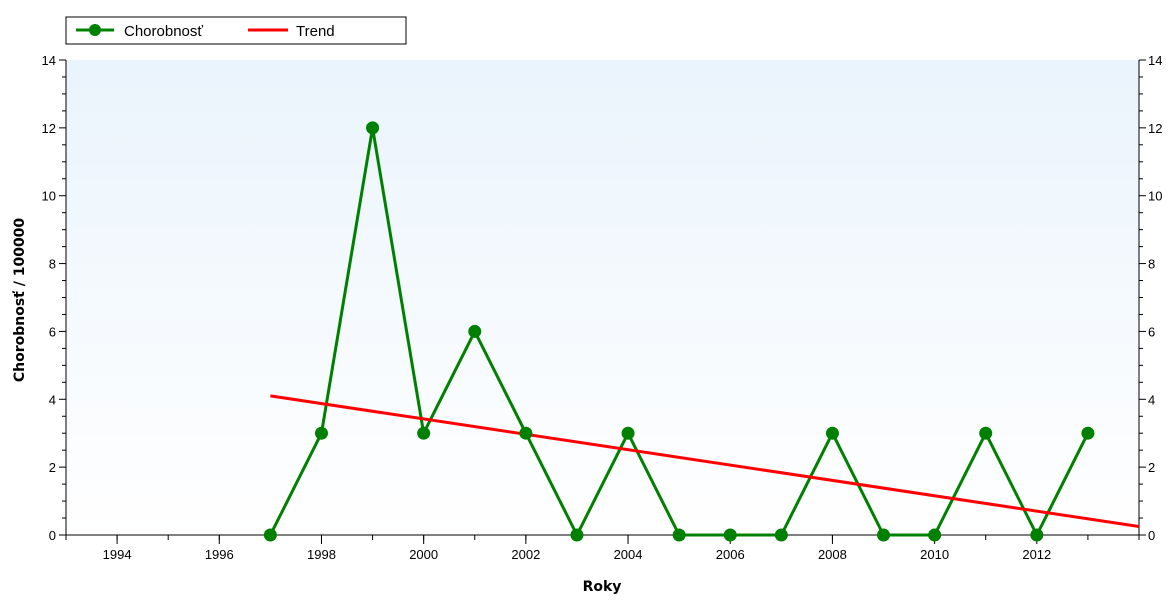  What do you see at coordinates (52, 467) in the screenshot?
I see `y-tick-label-left: 2` at bounding box center [52, 467].